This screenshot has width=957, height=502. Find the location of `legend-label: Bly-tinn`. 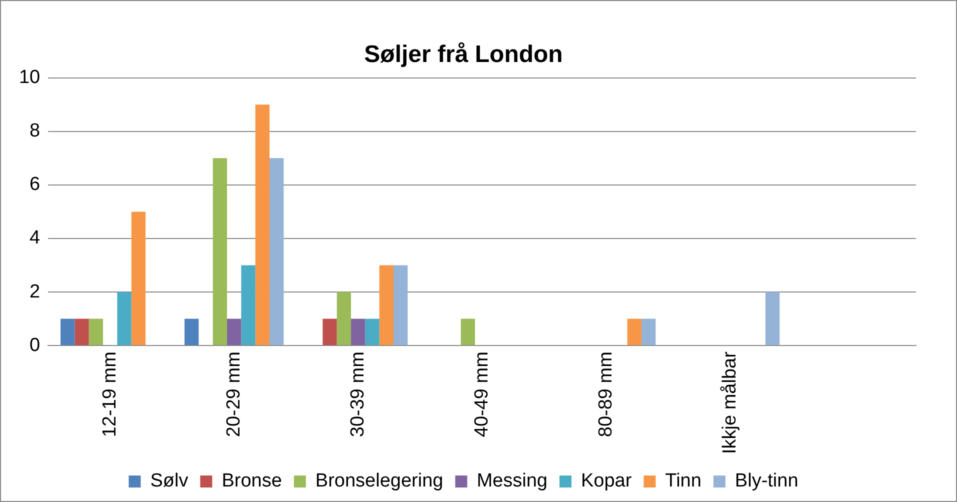

legend-label: Bly-tinn is located at coordinates (766, 481).